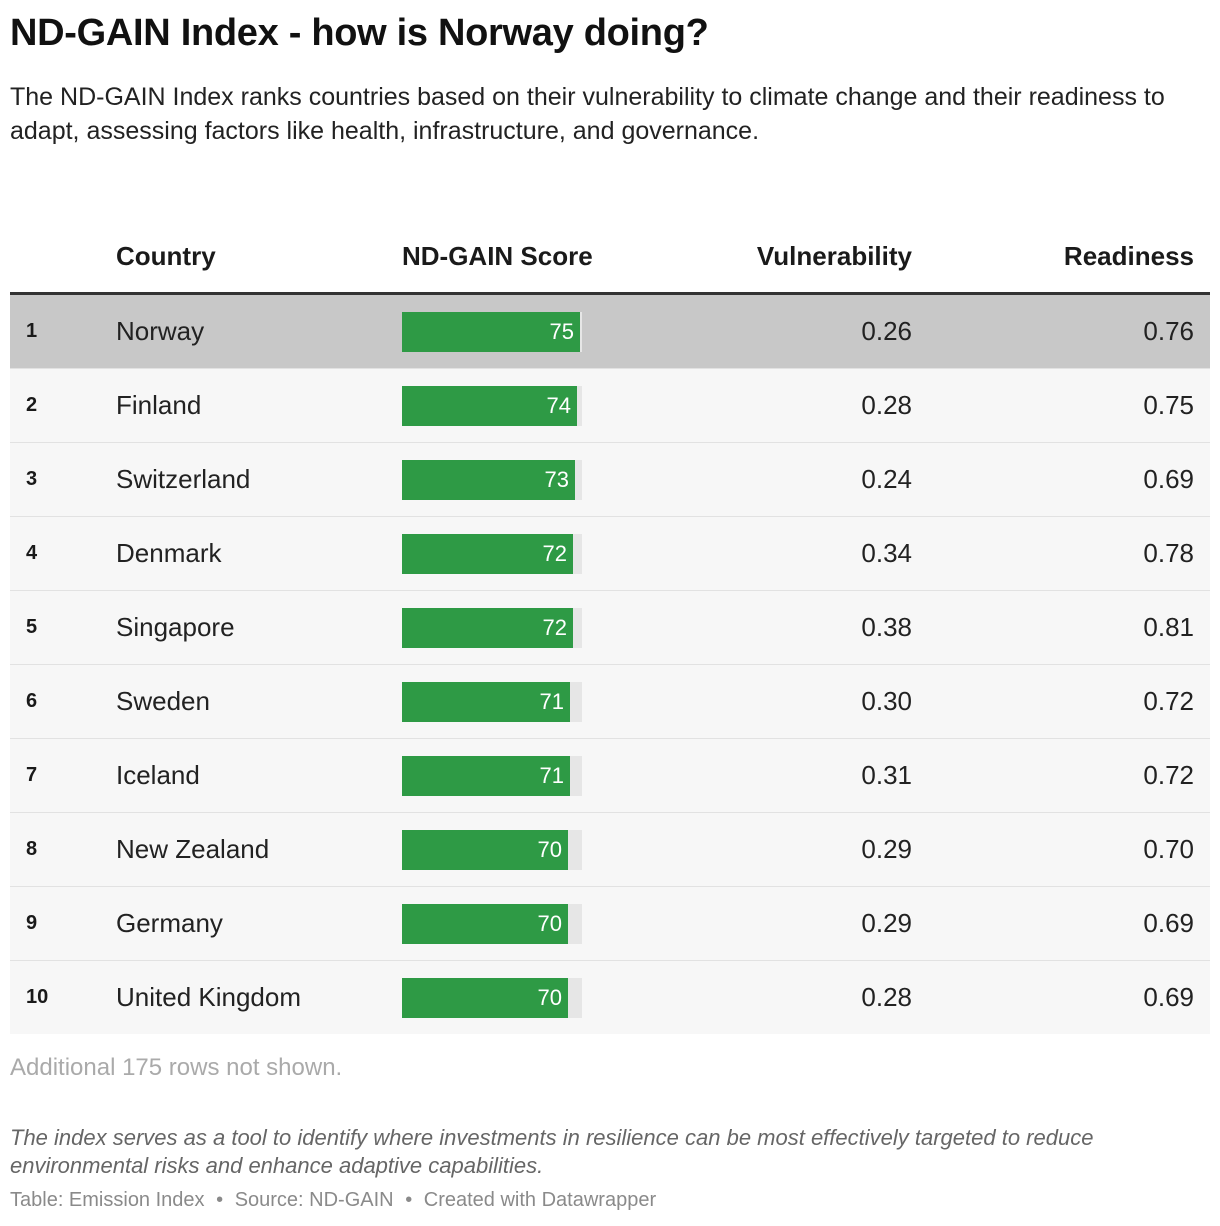  What do you see at coordinates (163, 701) in the screenshot?
I see `country-cell: Sweden` at bounding box center [163, 701].